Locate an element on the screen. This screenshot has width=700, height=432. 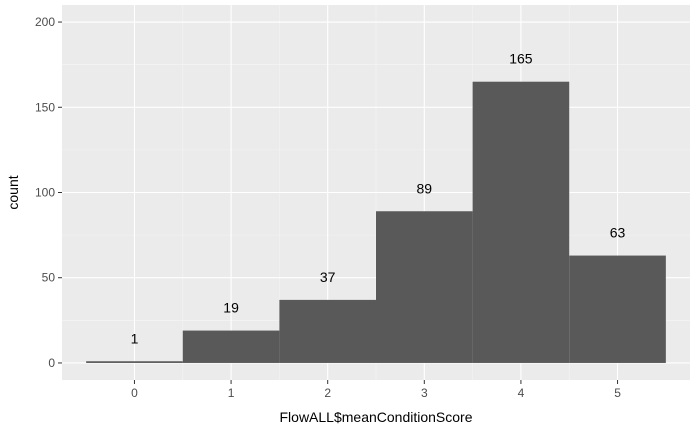
bar-value-label: 89 is located at coordinates (425, 188).